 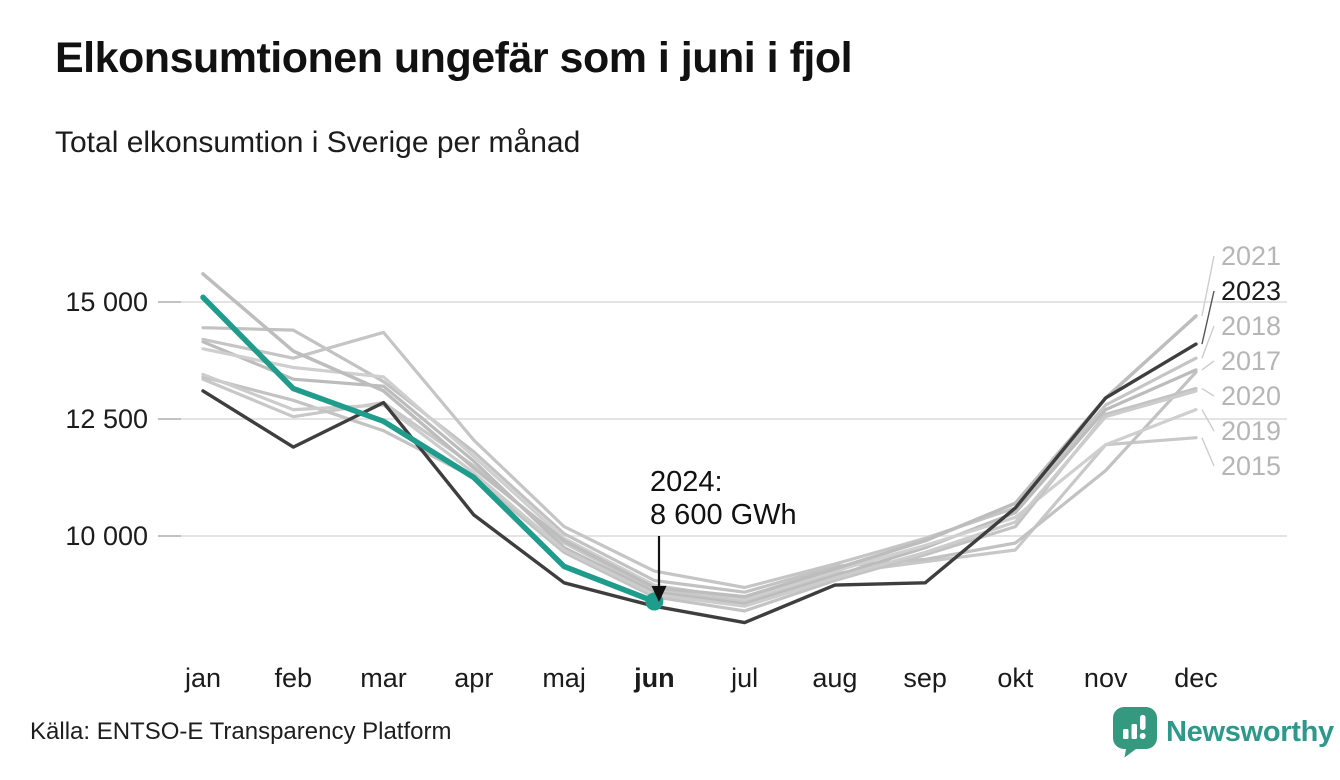 What do you see at coordinates (659, 594) in the screenshot?
I see `annotation-arrow-head` at bounding box center [659, 594].